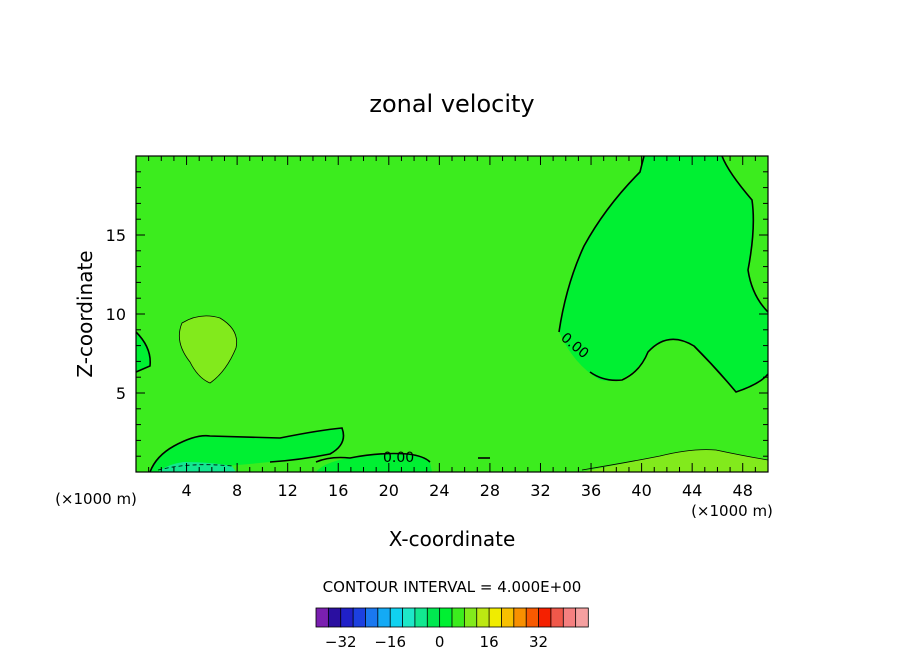  I want to click on contour-line-mid-bottom, so click(373, 457).